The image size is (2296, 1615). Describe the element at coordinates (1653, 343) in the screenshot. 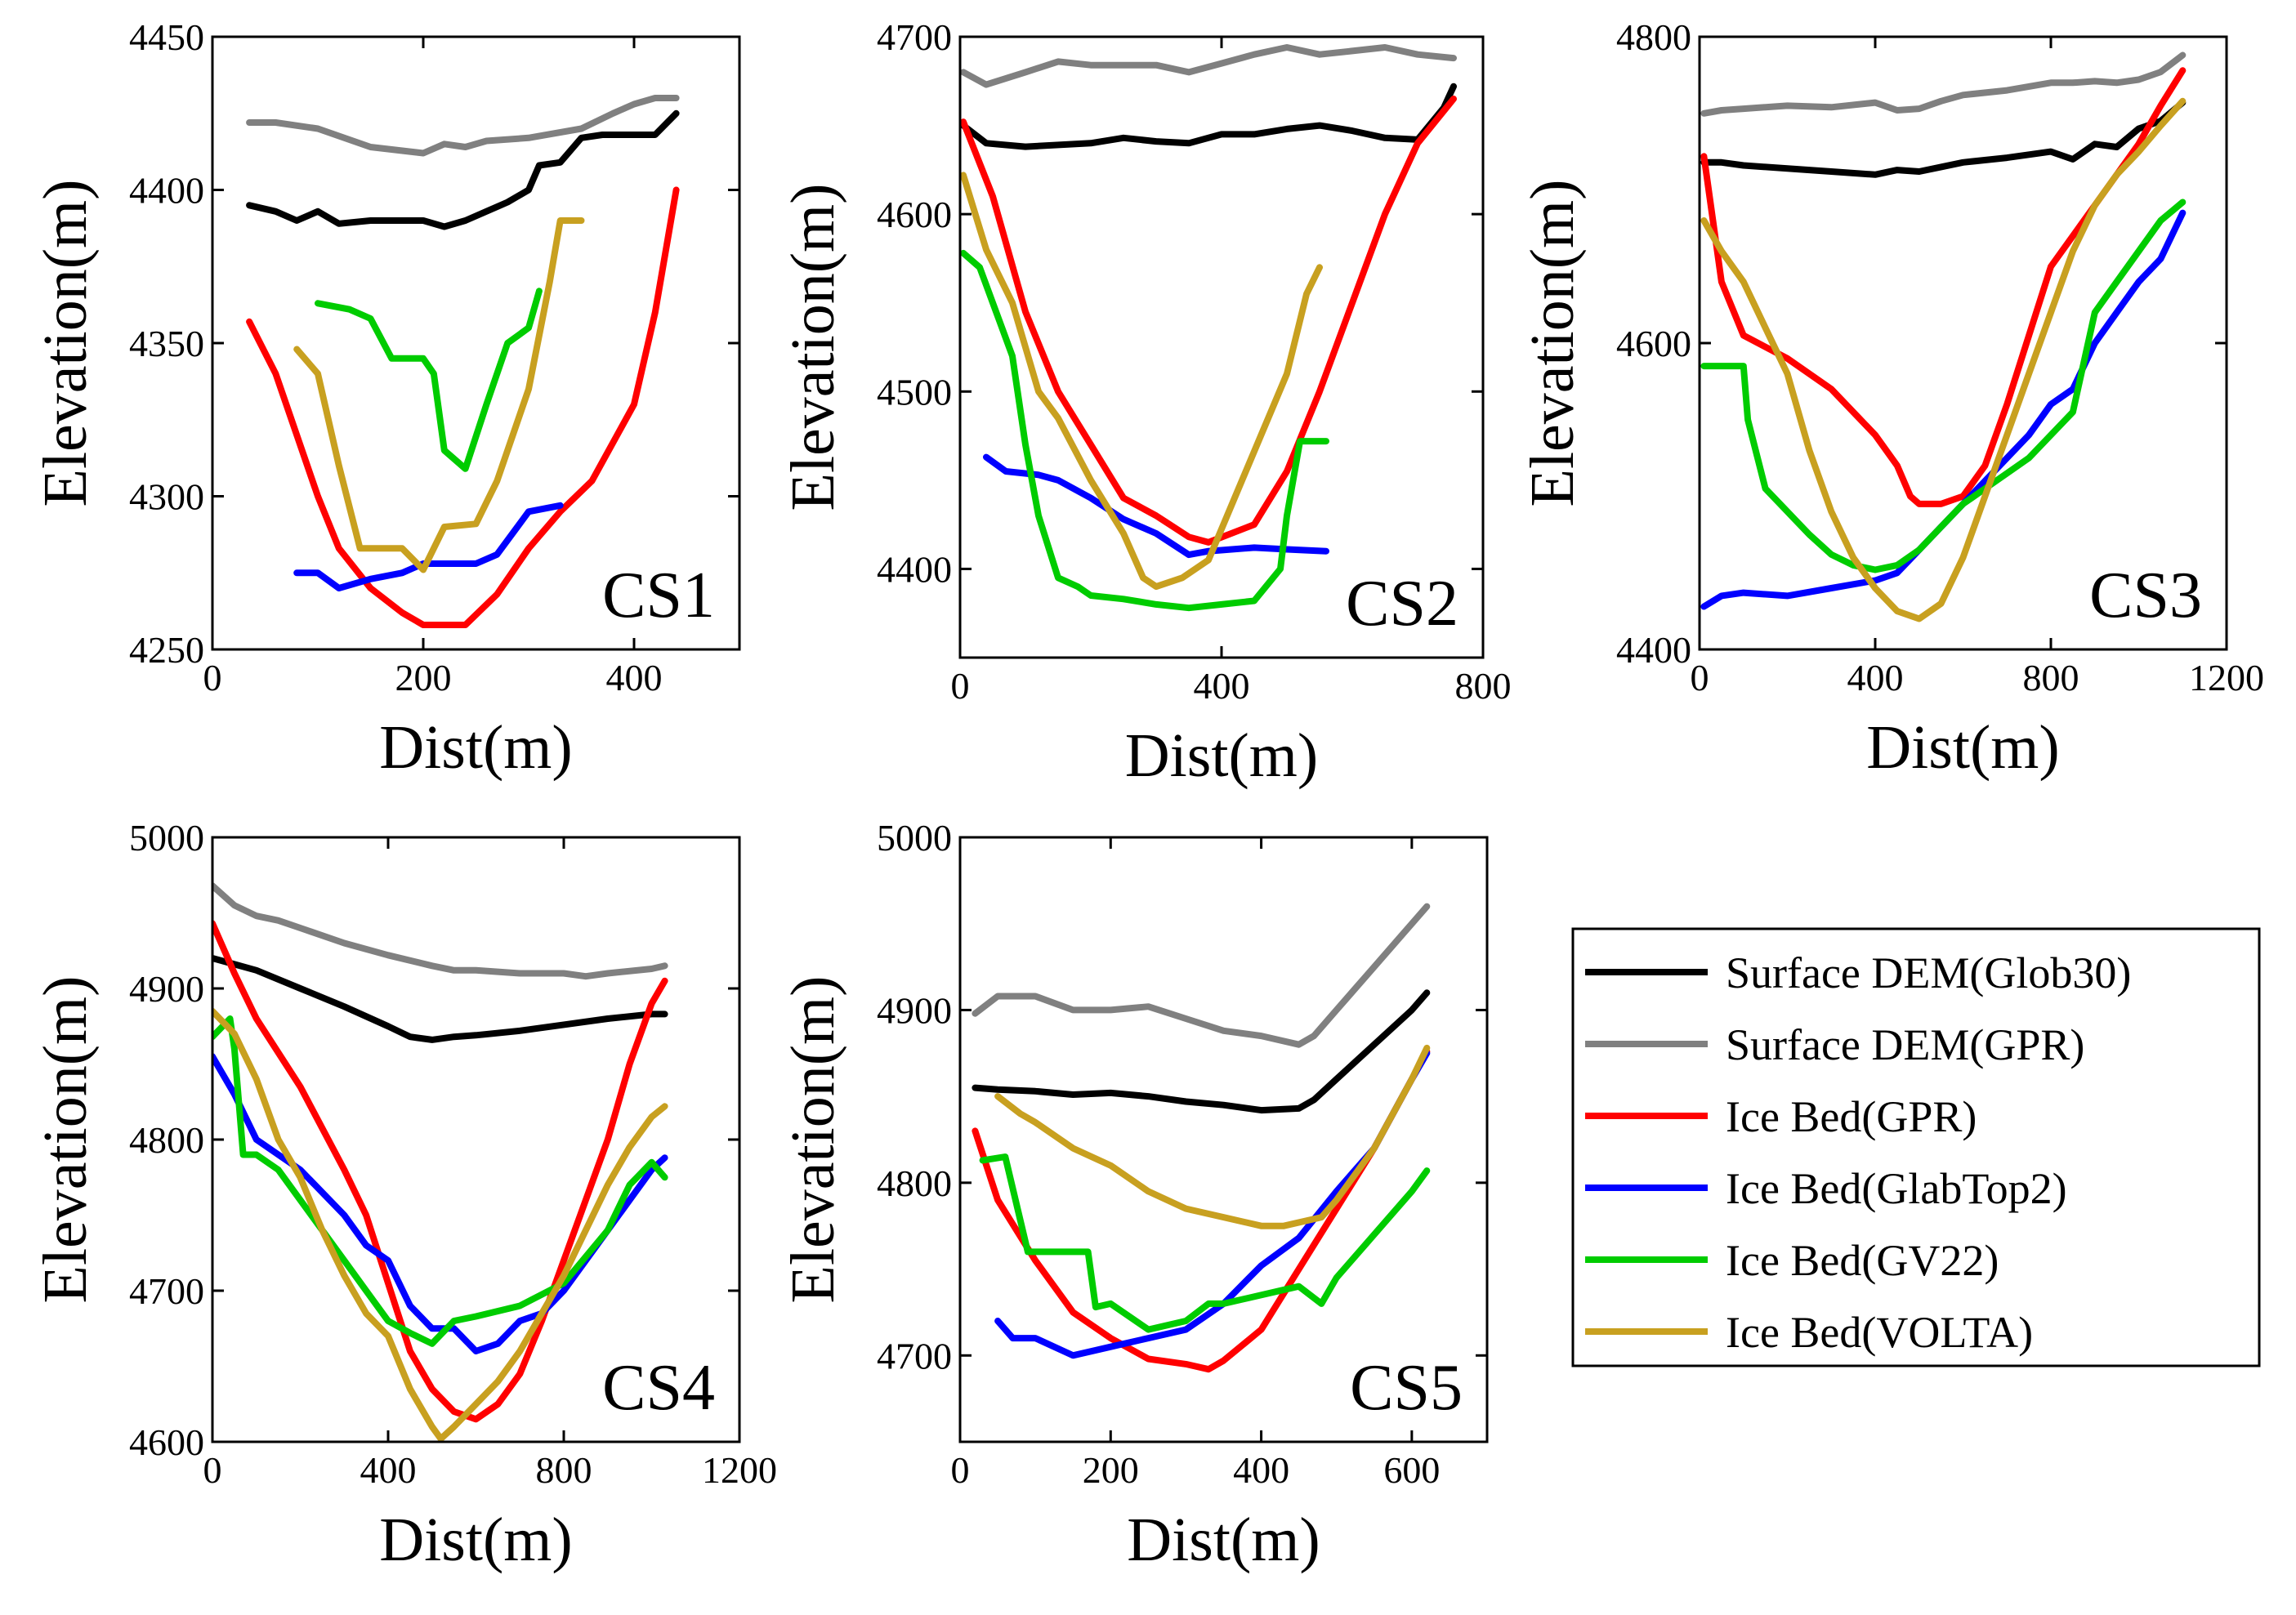

I see `panel-cs3-y-tick-label: 4600` at that location.